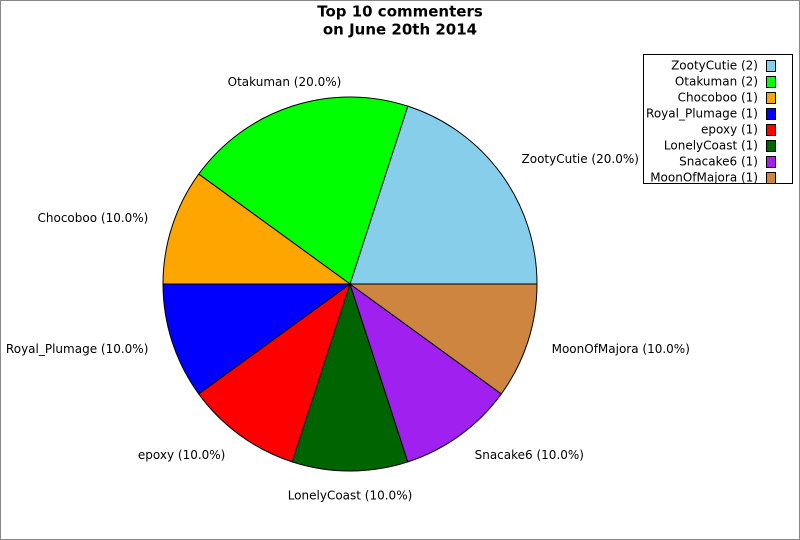 This screenshot has width=800, height=540. I want to click on chart-title: Top 10 commenters, so click(400, 12).